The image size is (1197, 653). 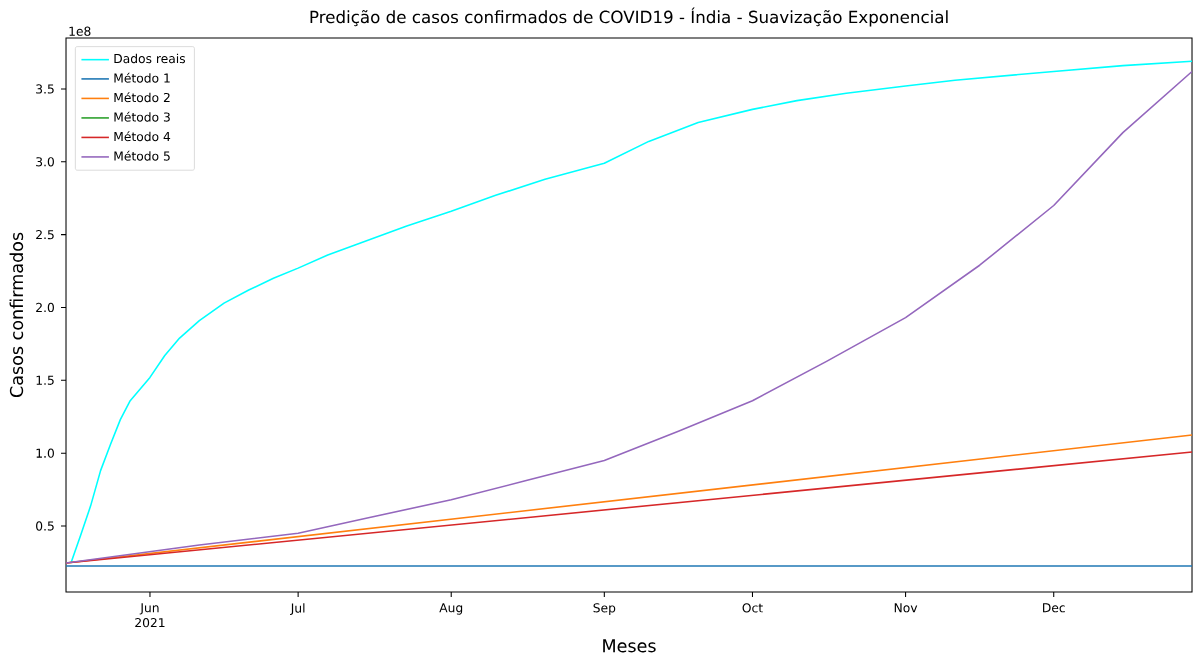 What do you see at coordinates (142, 116) in the screenshot?
I see `legend-label: Método 3` at bounding box center [142, 116].